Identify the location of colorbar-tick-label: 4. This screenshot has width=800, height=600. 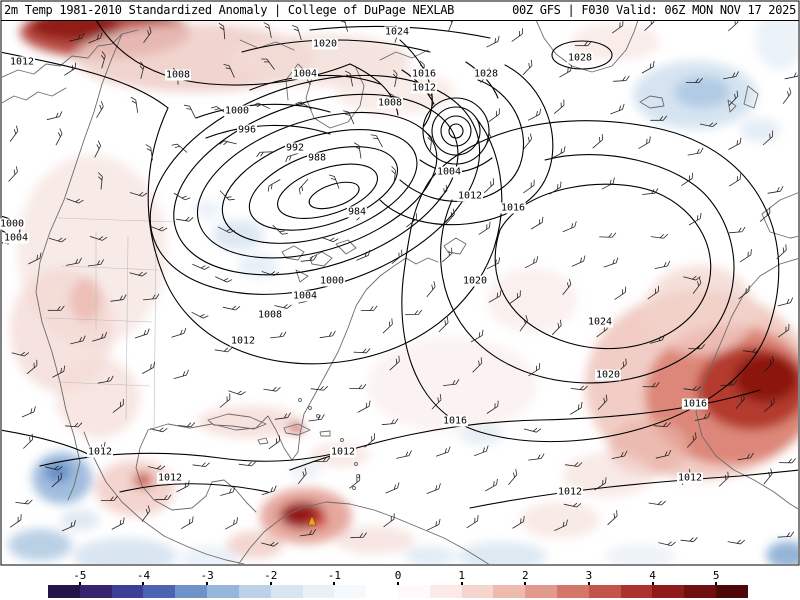
(652, 575).